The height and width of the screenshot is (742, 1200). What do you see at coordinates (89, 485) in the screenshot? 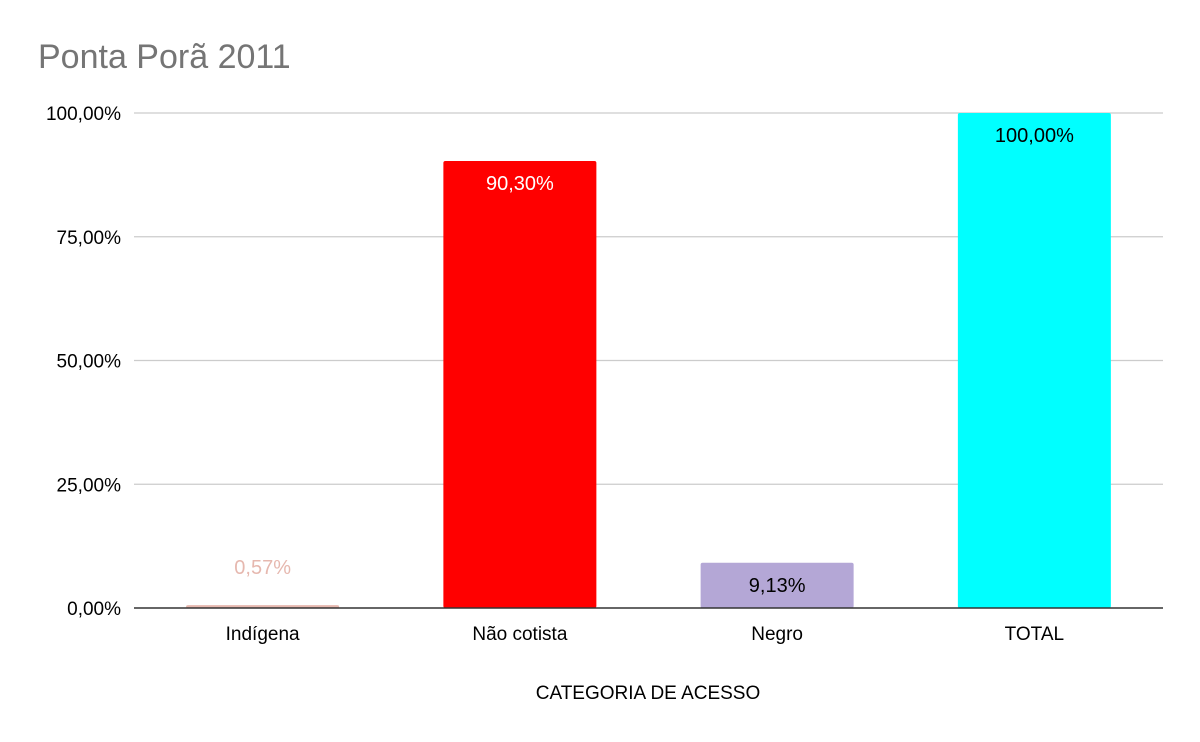
I see `y-tick-label: 25,00%` at bounding box center [89, 485].